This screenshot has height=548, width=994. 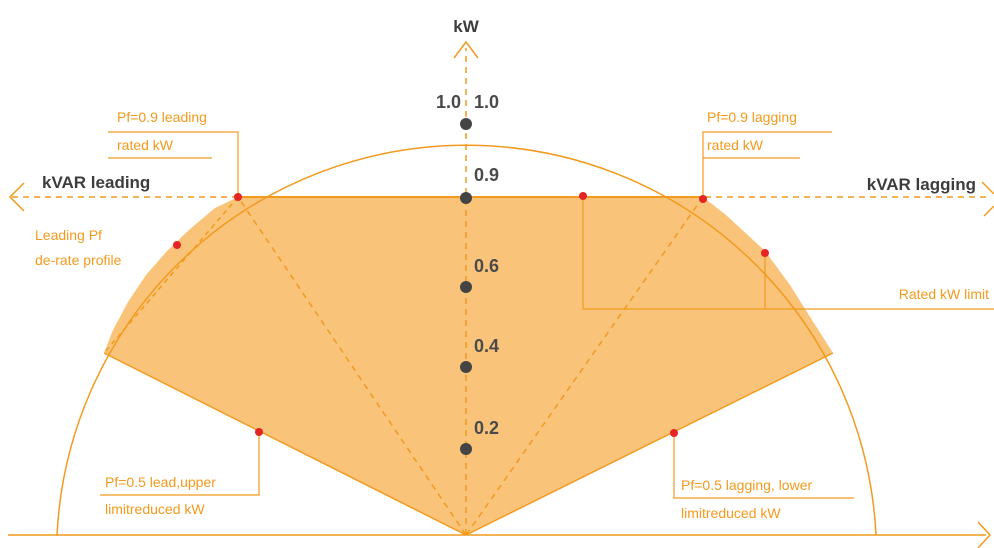 What do you see at coordinates (765, 253) in the screenshot?
I see `dot-rated-limit-arc` at bounding box center [765, 253].